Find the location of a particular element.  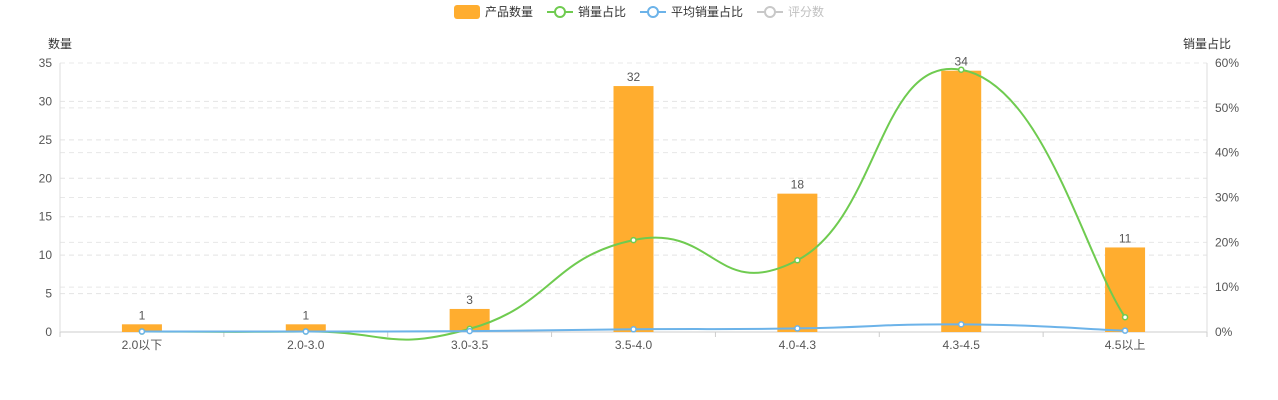

legend-item-rating-count: 评分数 is located at coordinates (790, 11).